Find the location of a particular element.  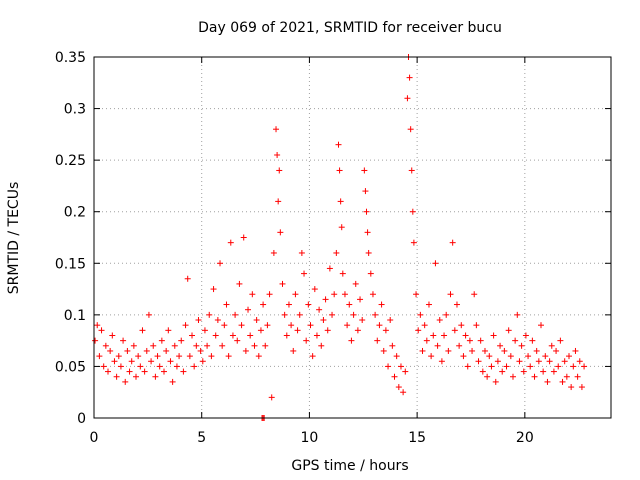

y-axis-label: SRMTID / TECUs is located at coordinates (14, 238).